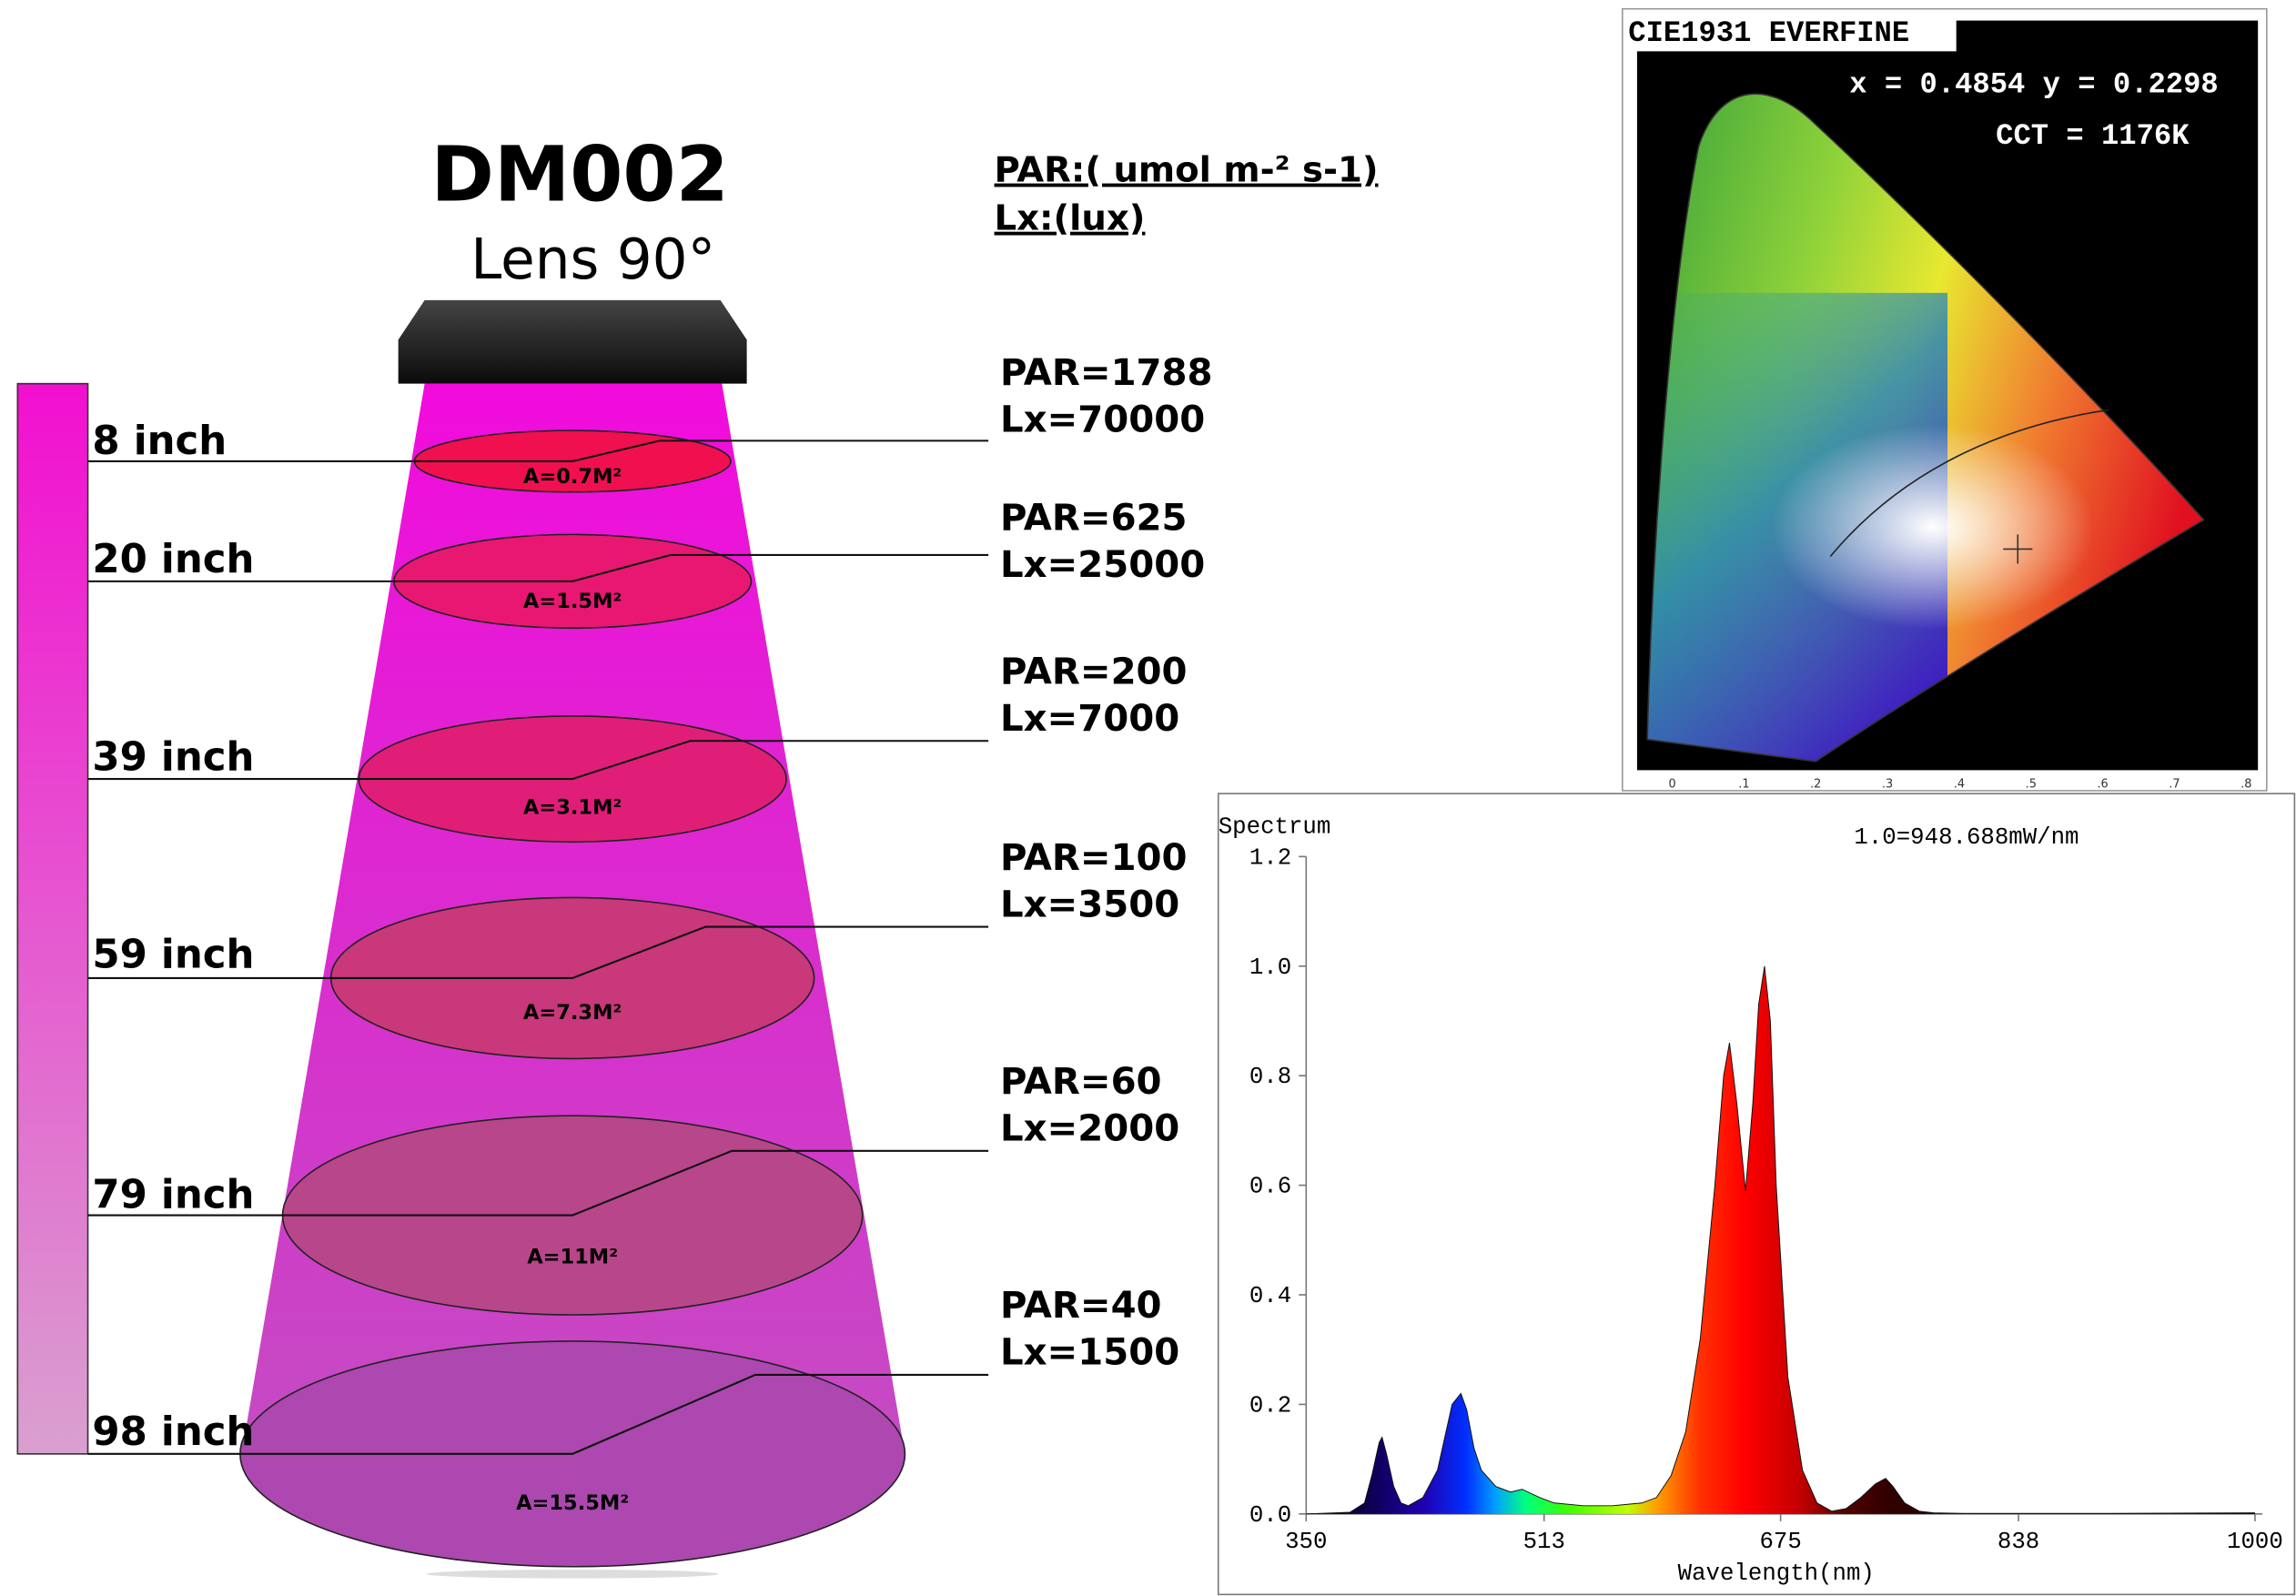 The width and height of the screenshot is (2296, 1596). Describe the element at coordinates (1070, 218) in the screenshot. I see `unit-lux: Lx:(lux)` at that location.